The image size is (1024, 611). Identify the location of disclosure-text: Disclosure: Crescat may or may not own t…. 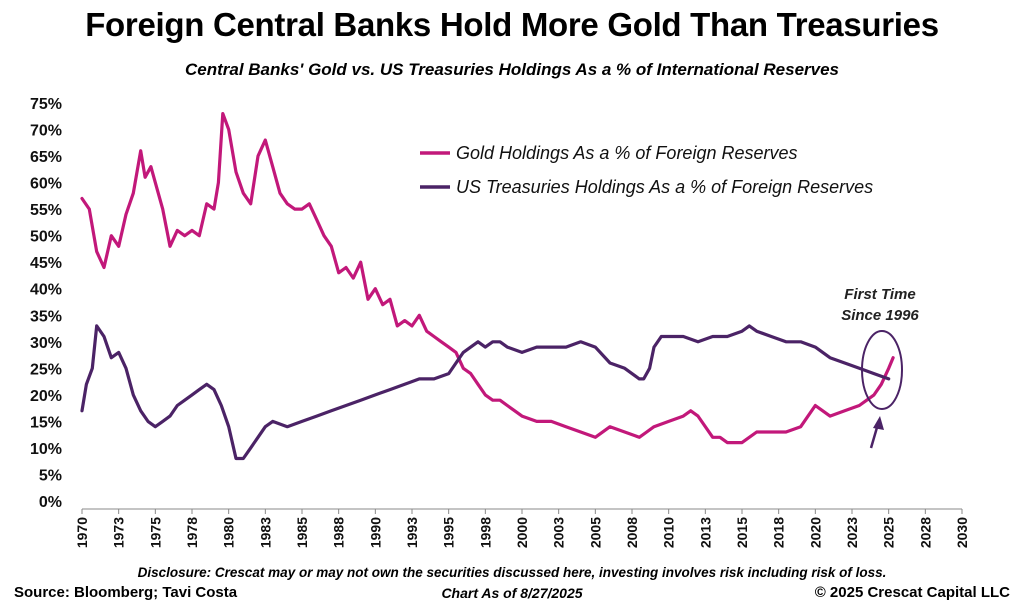
(512, 572).